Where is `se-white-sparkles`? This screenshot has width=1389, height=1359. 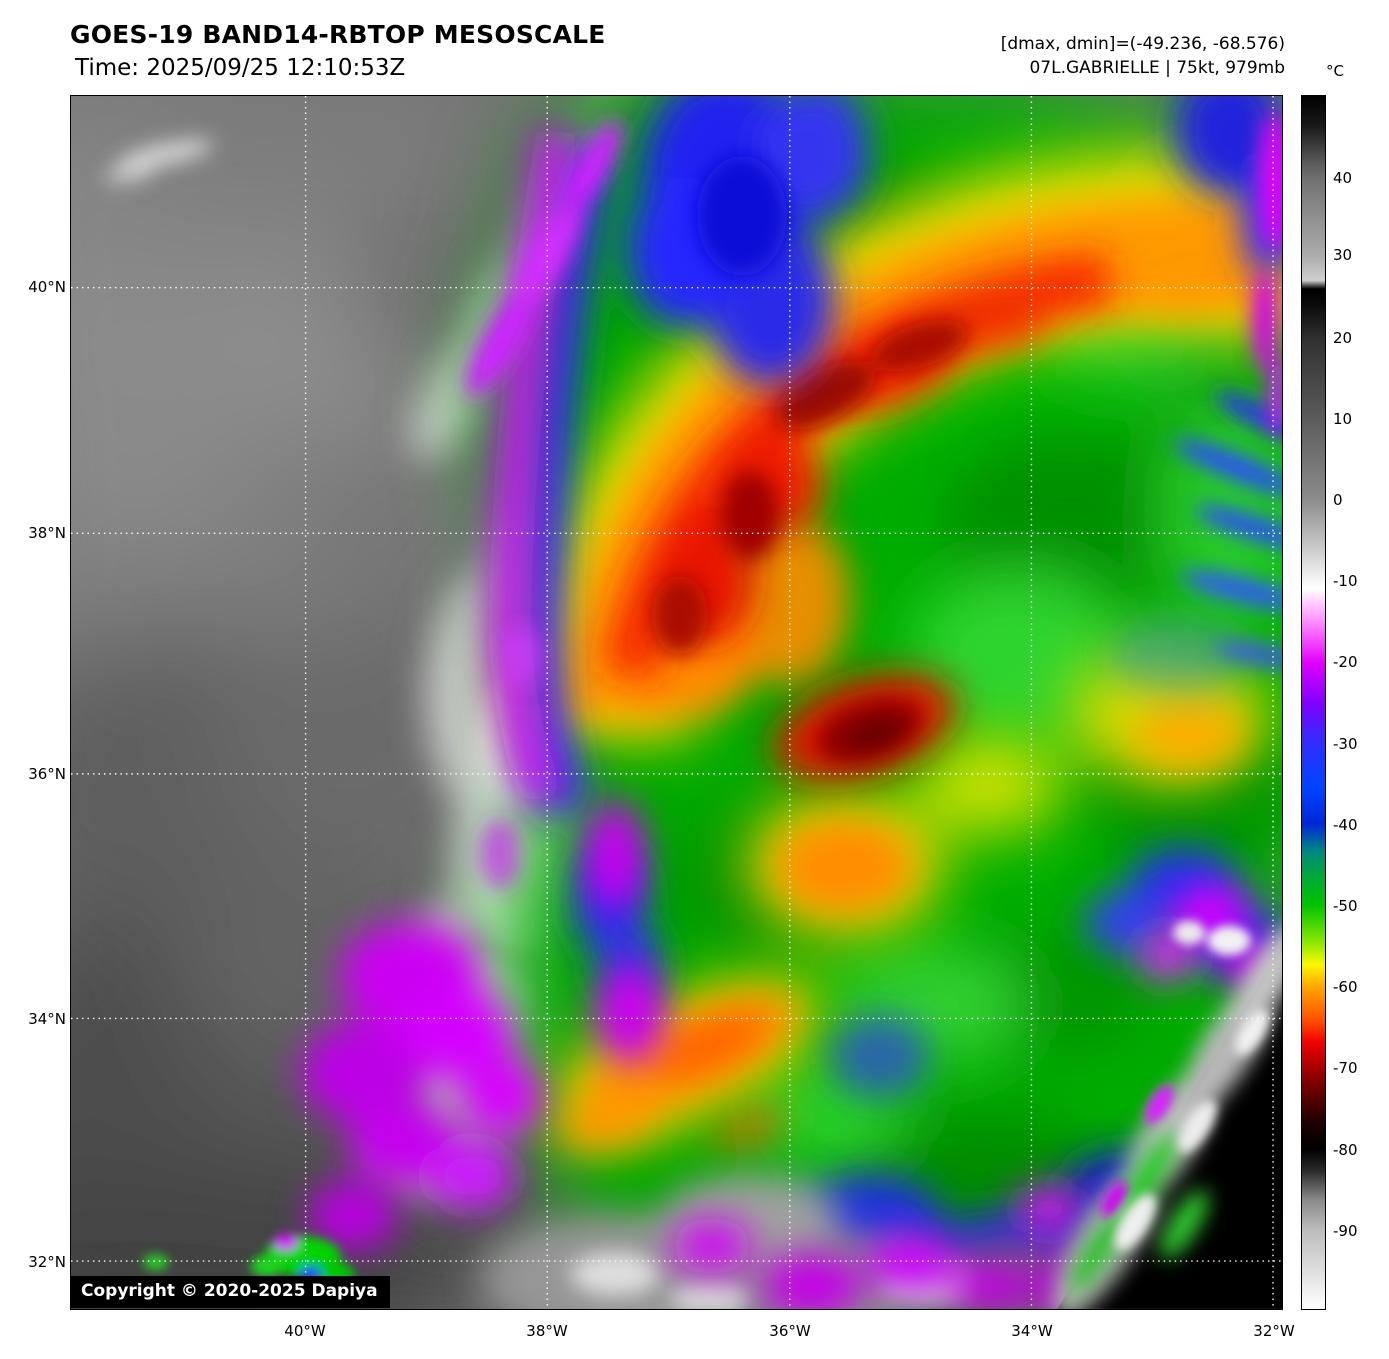 se-white-sparkles is located at coordinates (1212, 938).